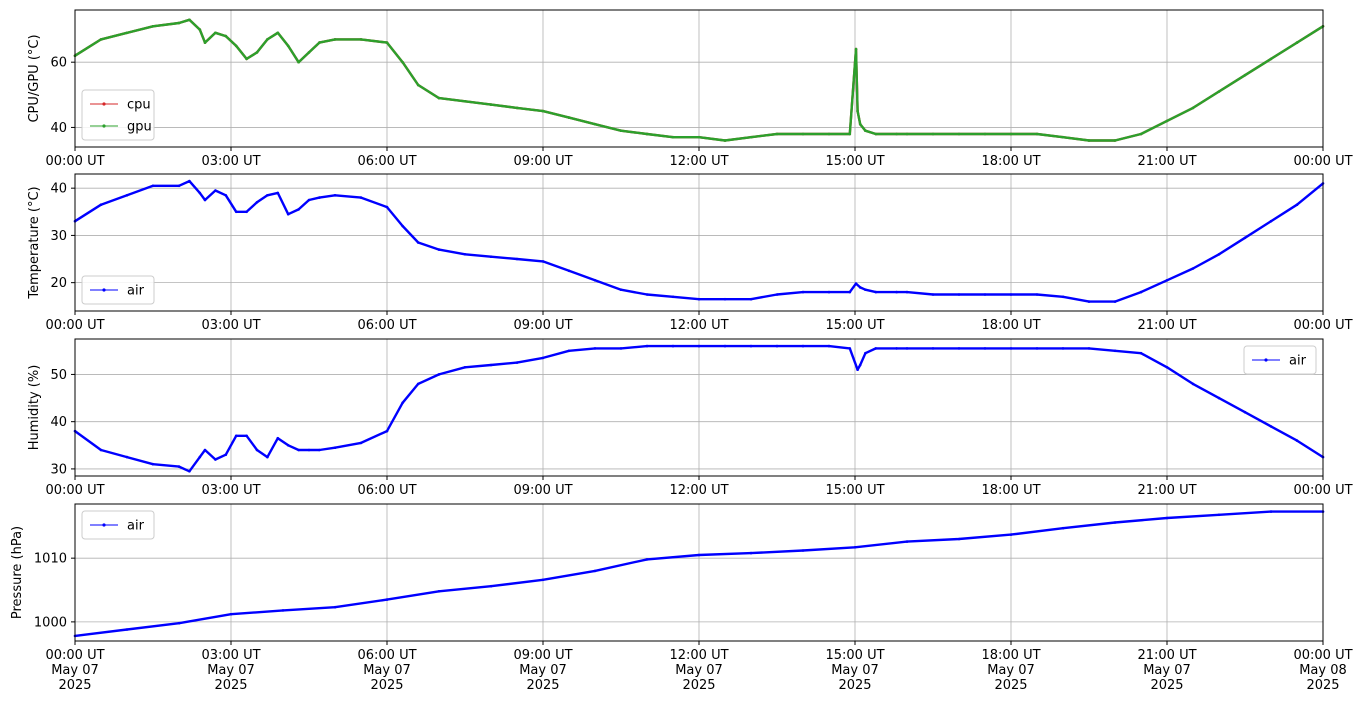 The height and width of the screenshot is (707, 1364). Describe the element at coordinates (17, 572) in the screenshot. I see `y-axis-label: Pressure (hPa)` at that location.